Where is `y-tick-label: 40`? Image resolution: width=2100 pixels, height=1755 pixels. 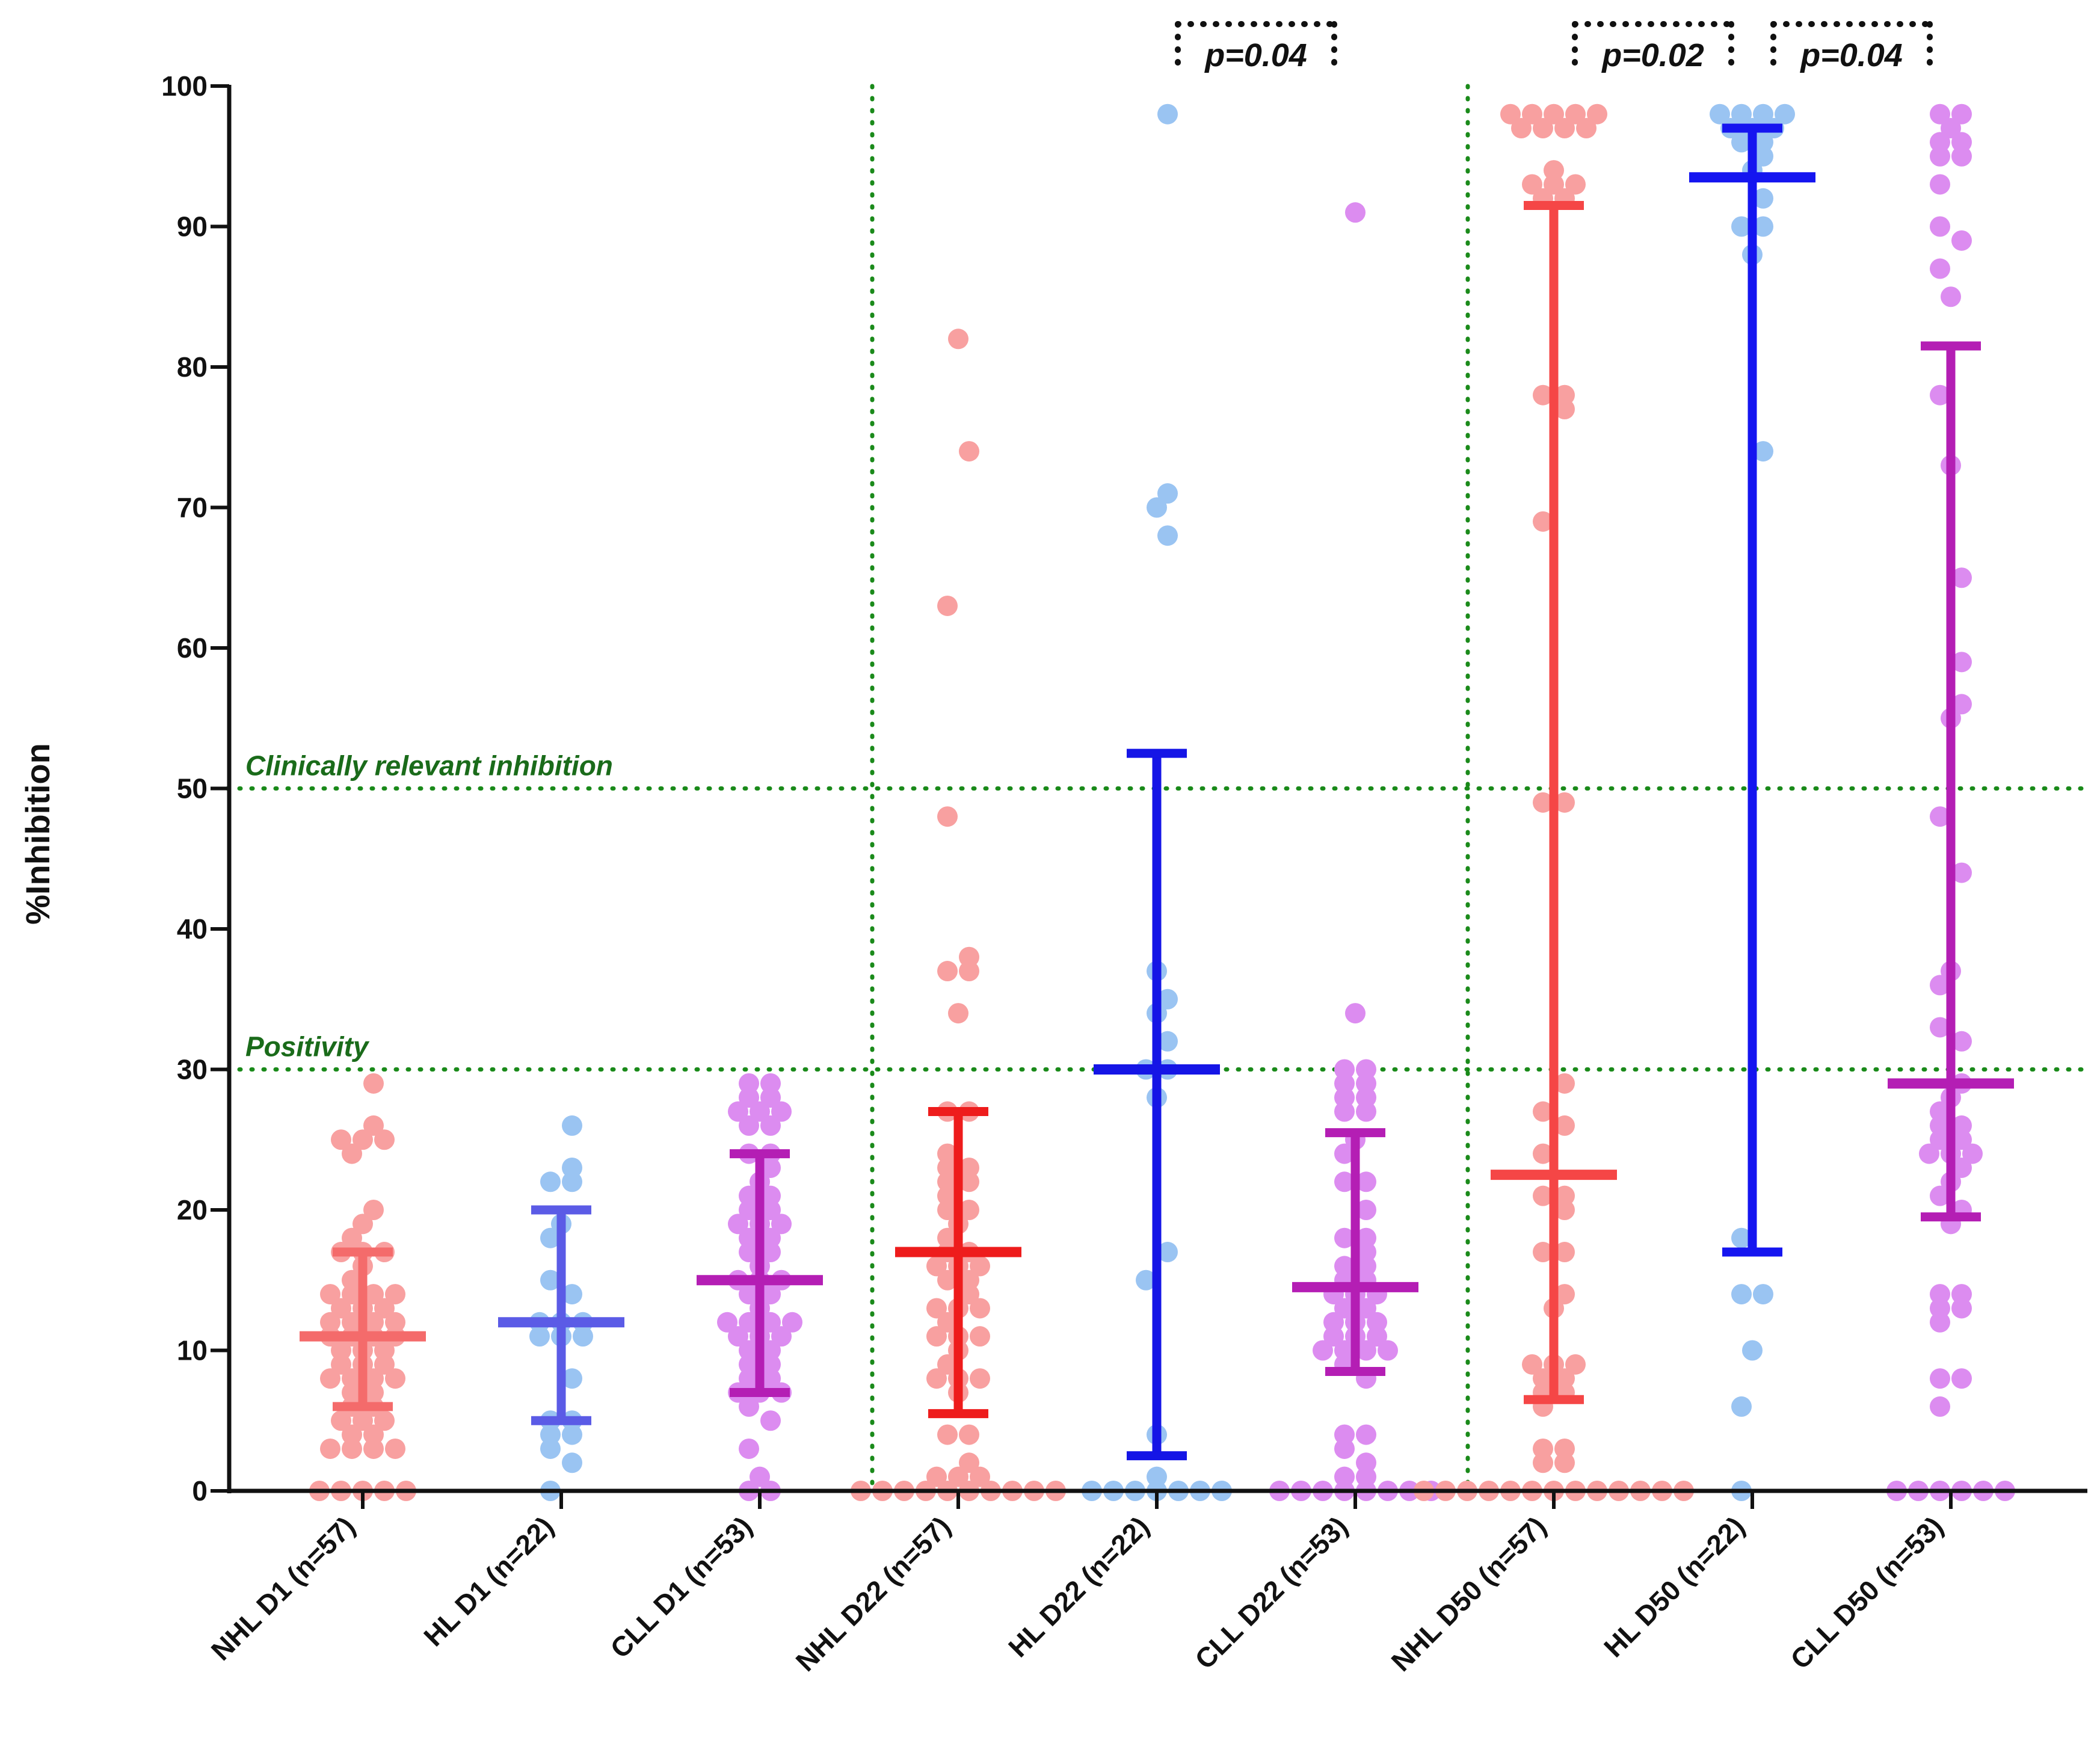 y-tick-label: 40 is located at coordinates (192, 929).